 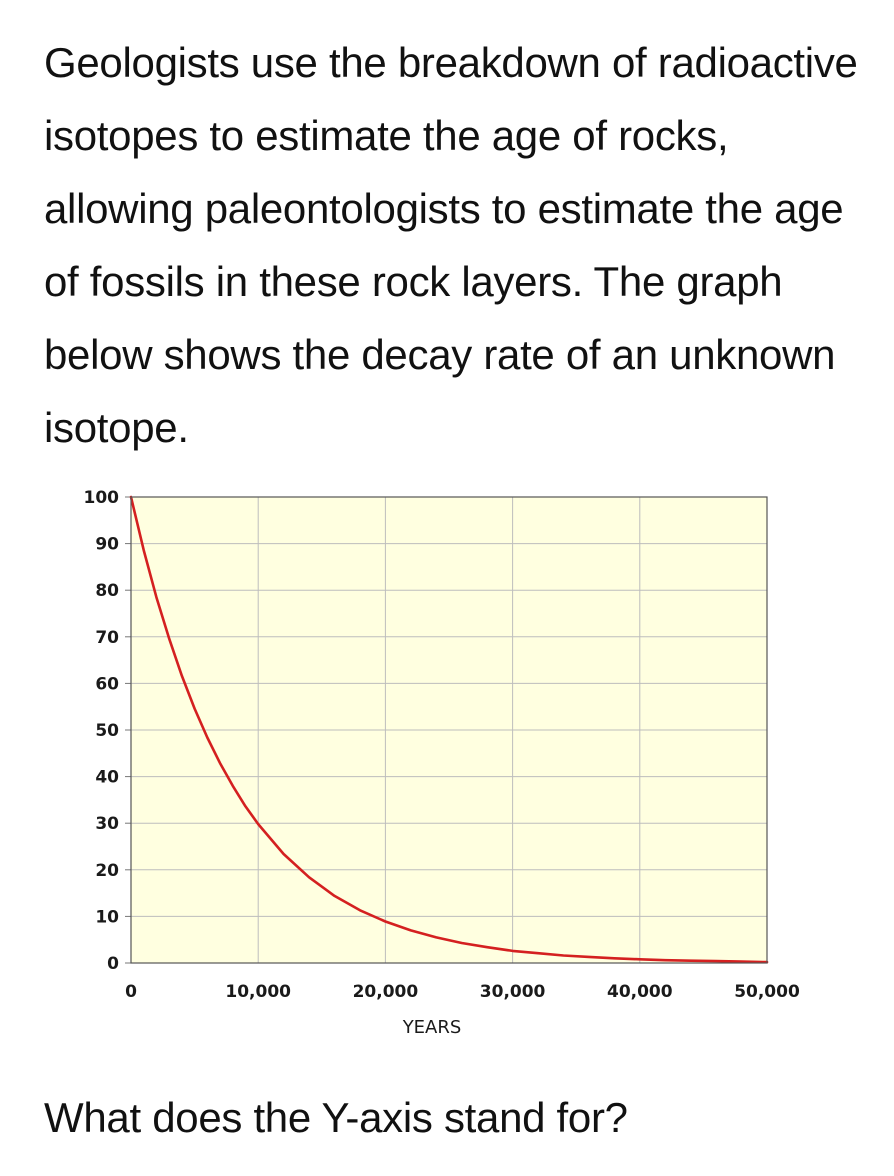 I want to click on question-text: What does the Y-axis stand for?, so click(x=336, y=1117).